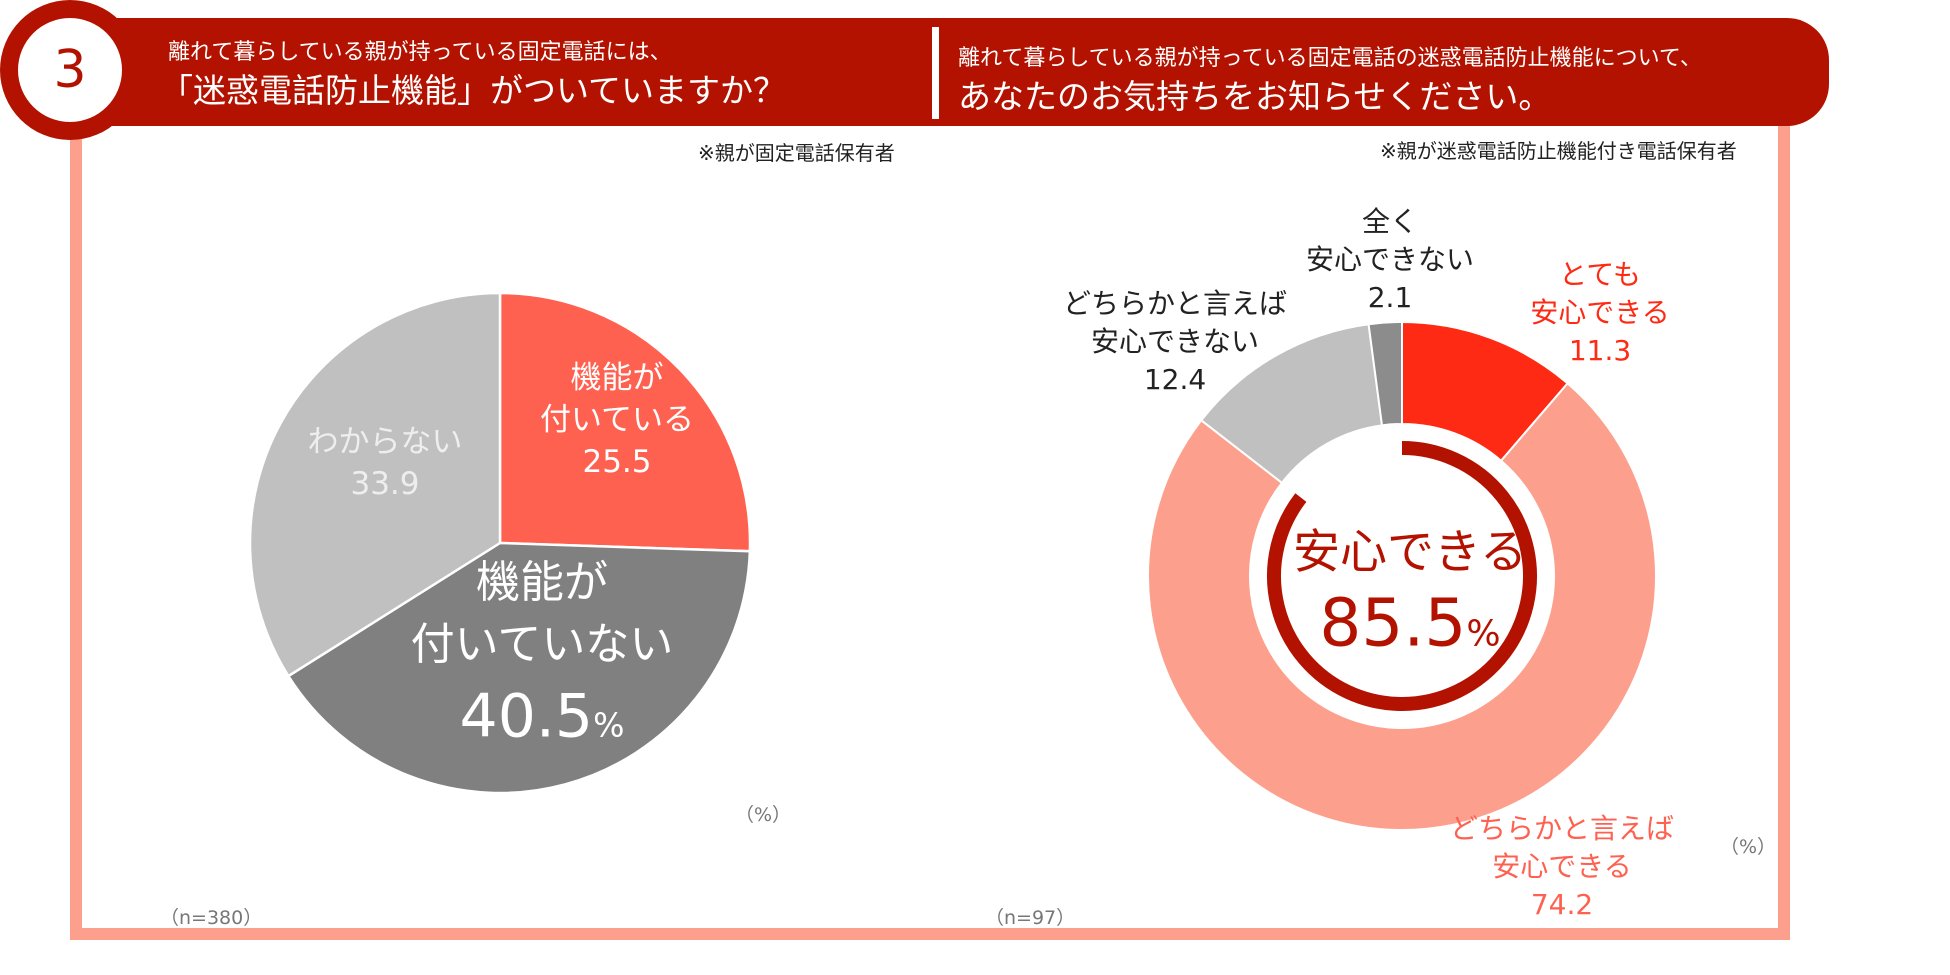  I want to click on donut-slice-somewhat-not-reassuring-label: どちらかと言えば安心できない 12.4, so click(1175, 341).